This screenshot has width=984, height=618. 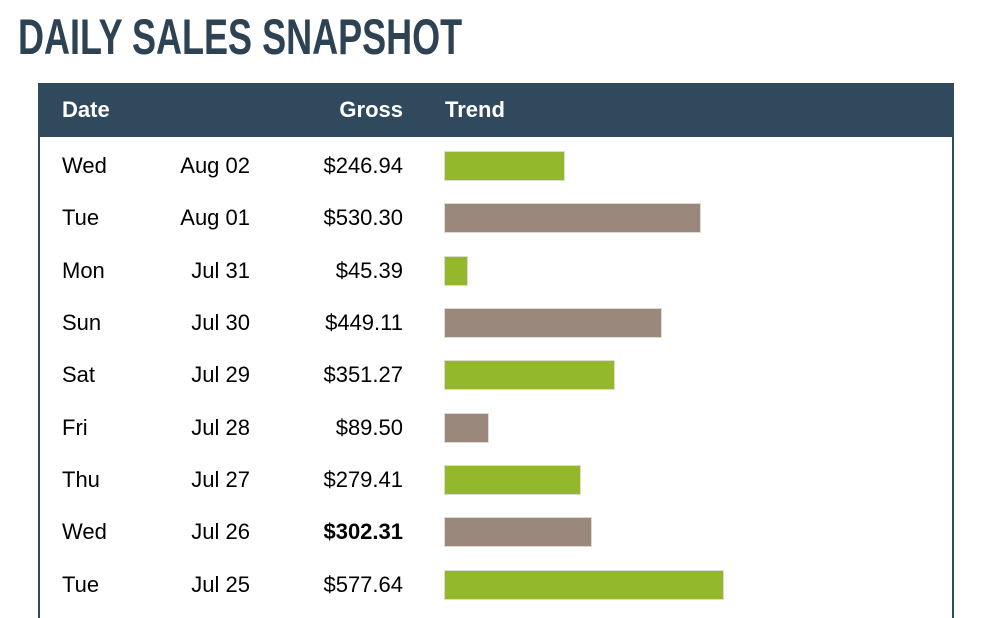 I want to click on table-row: Wed Aug 02 $246.94, so click(x=496, y=166).